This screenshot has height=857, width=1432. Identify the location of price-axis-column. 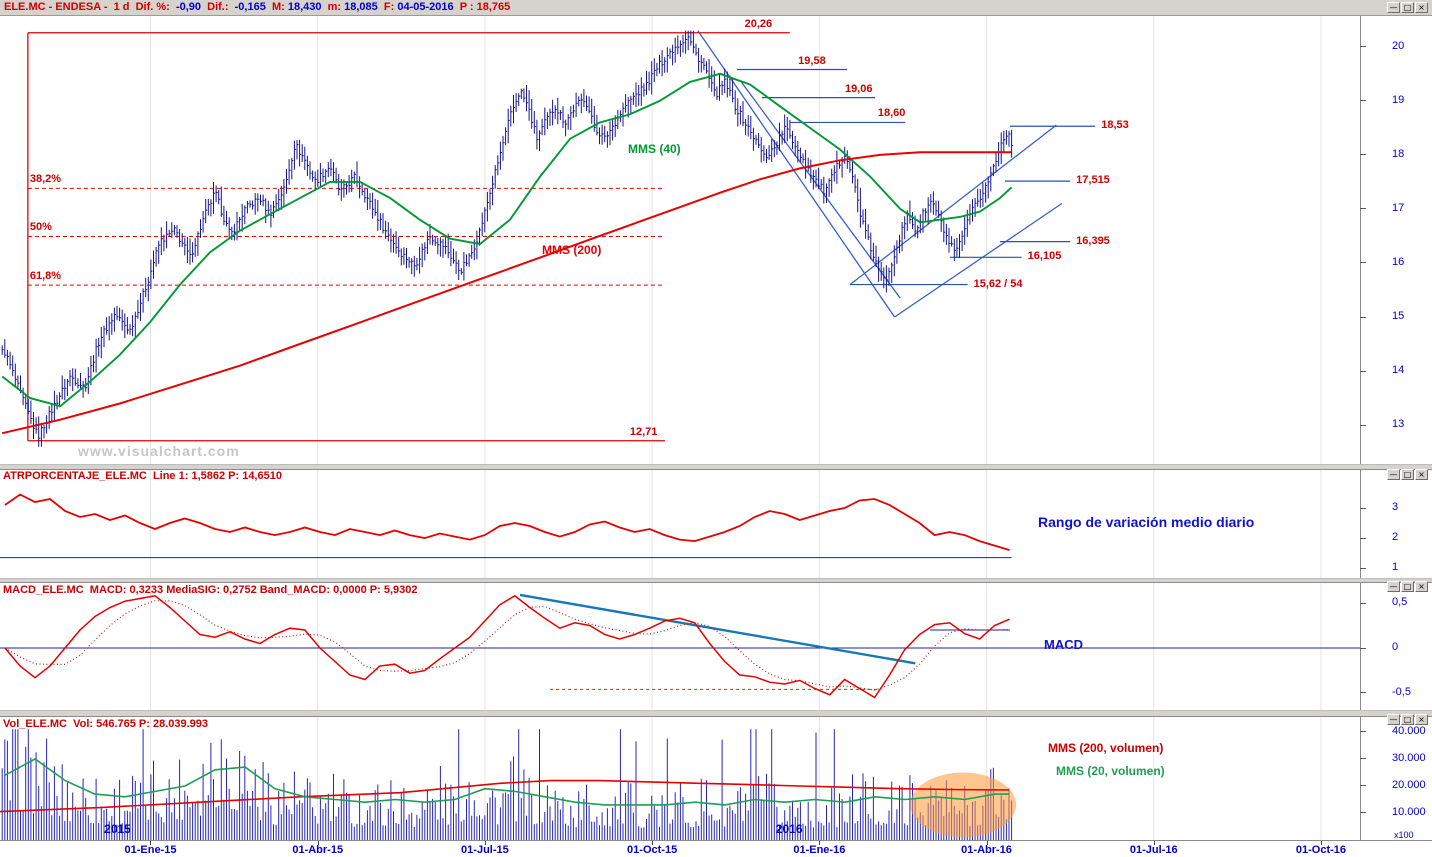
(1396, 428).